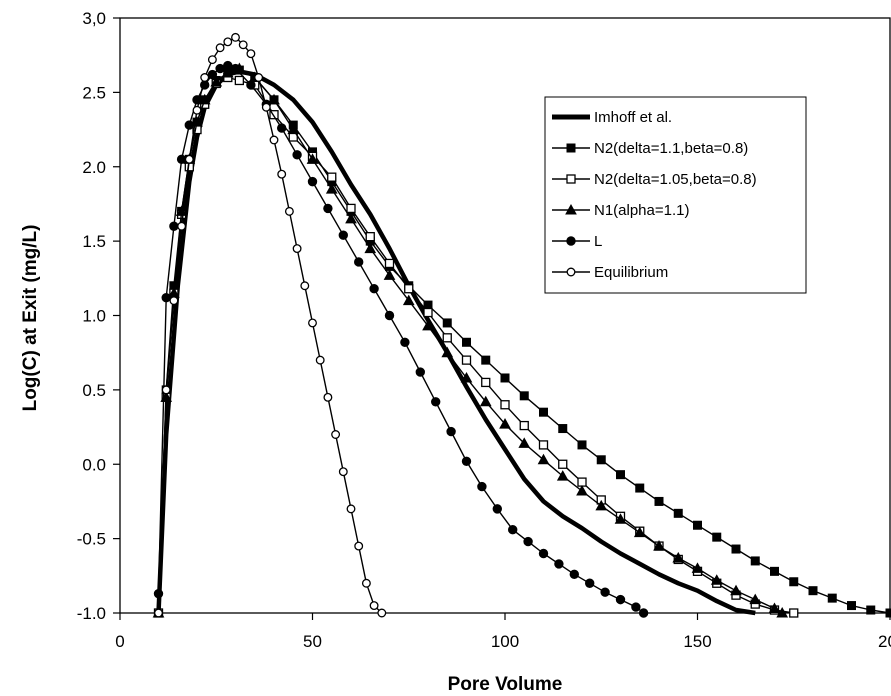 This screenshot has width=891, height=696. What do you see at coordinates (94, 390) in the screenshot?
I see `y-tick-label: 0.5` at bounding box center [94, 390].